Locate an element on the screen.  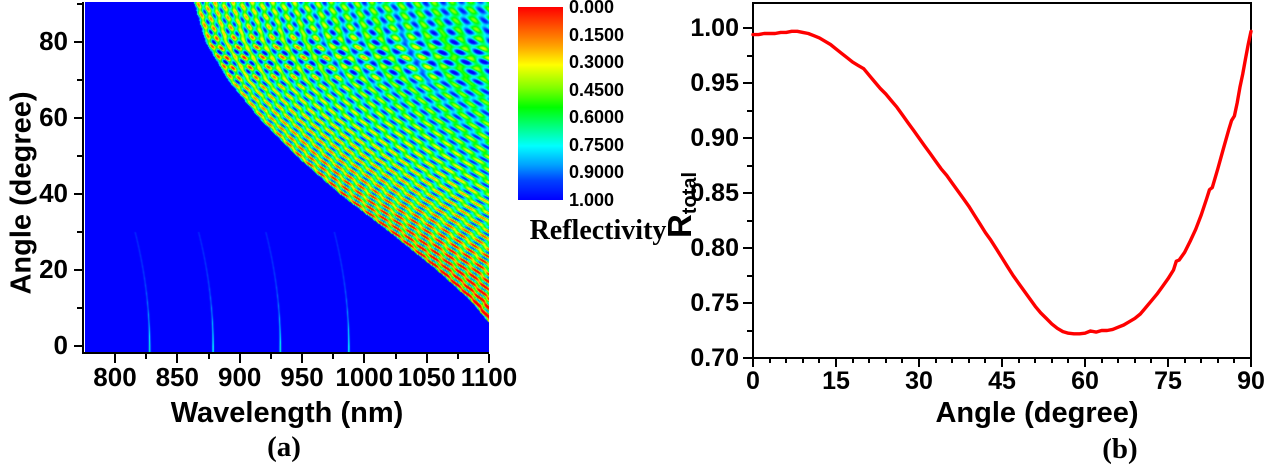
panel-b-y-tick-label: 0.70 is located at coordinates (714, 358).